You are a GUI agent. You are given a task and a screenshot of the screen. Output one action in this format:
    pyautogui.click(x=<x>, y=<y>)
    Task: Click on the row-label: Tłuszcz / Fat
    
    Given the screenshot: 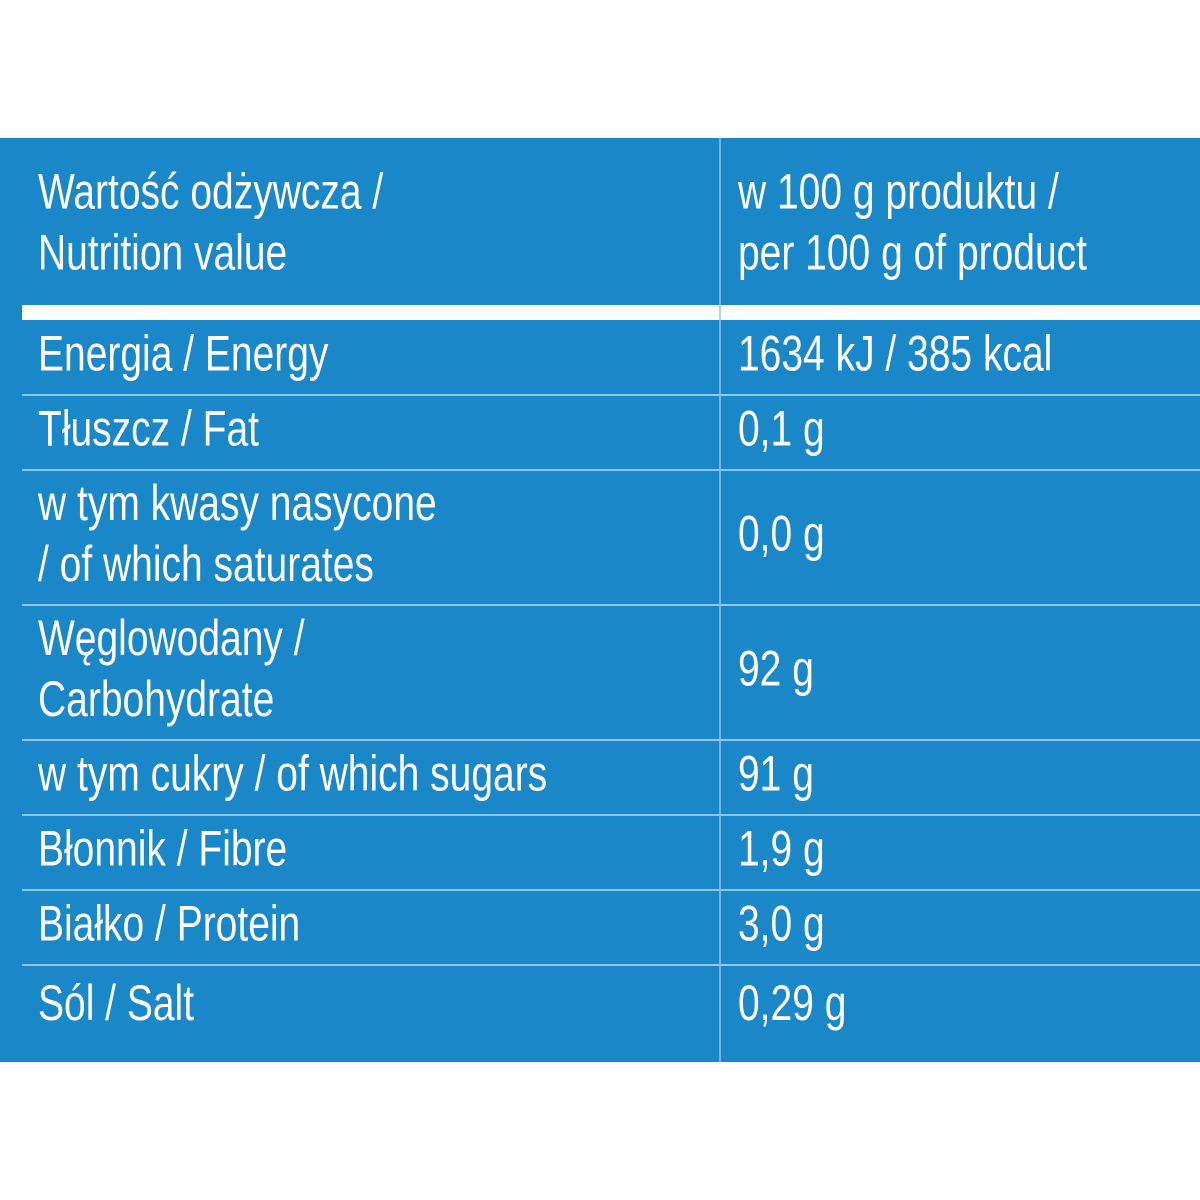 What is the action you would take?
    pyautogui.click(x=148, y=428)
    